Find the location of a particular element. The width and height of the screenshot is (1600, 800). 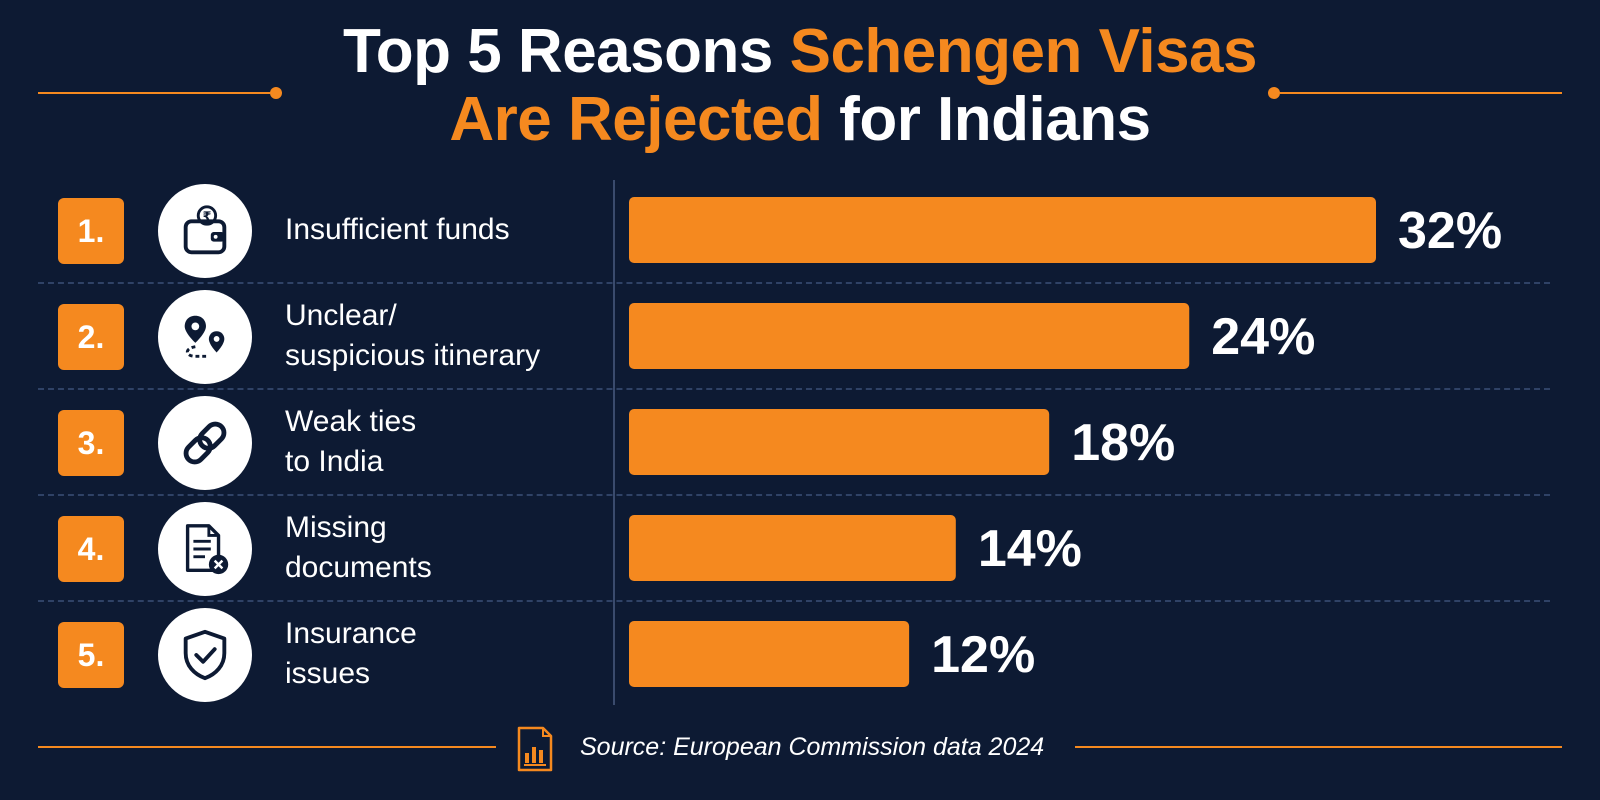

reason-label-line-2: suspicious itinerary is located at coordinates (413, 355).